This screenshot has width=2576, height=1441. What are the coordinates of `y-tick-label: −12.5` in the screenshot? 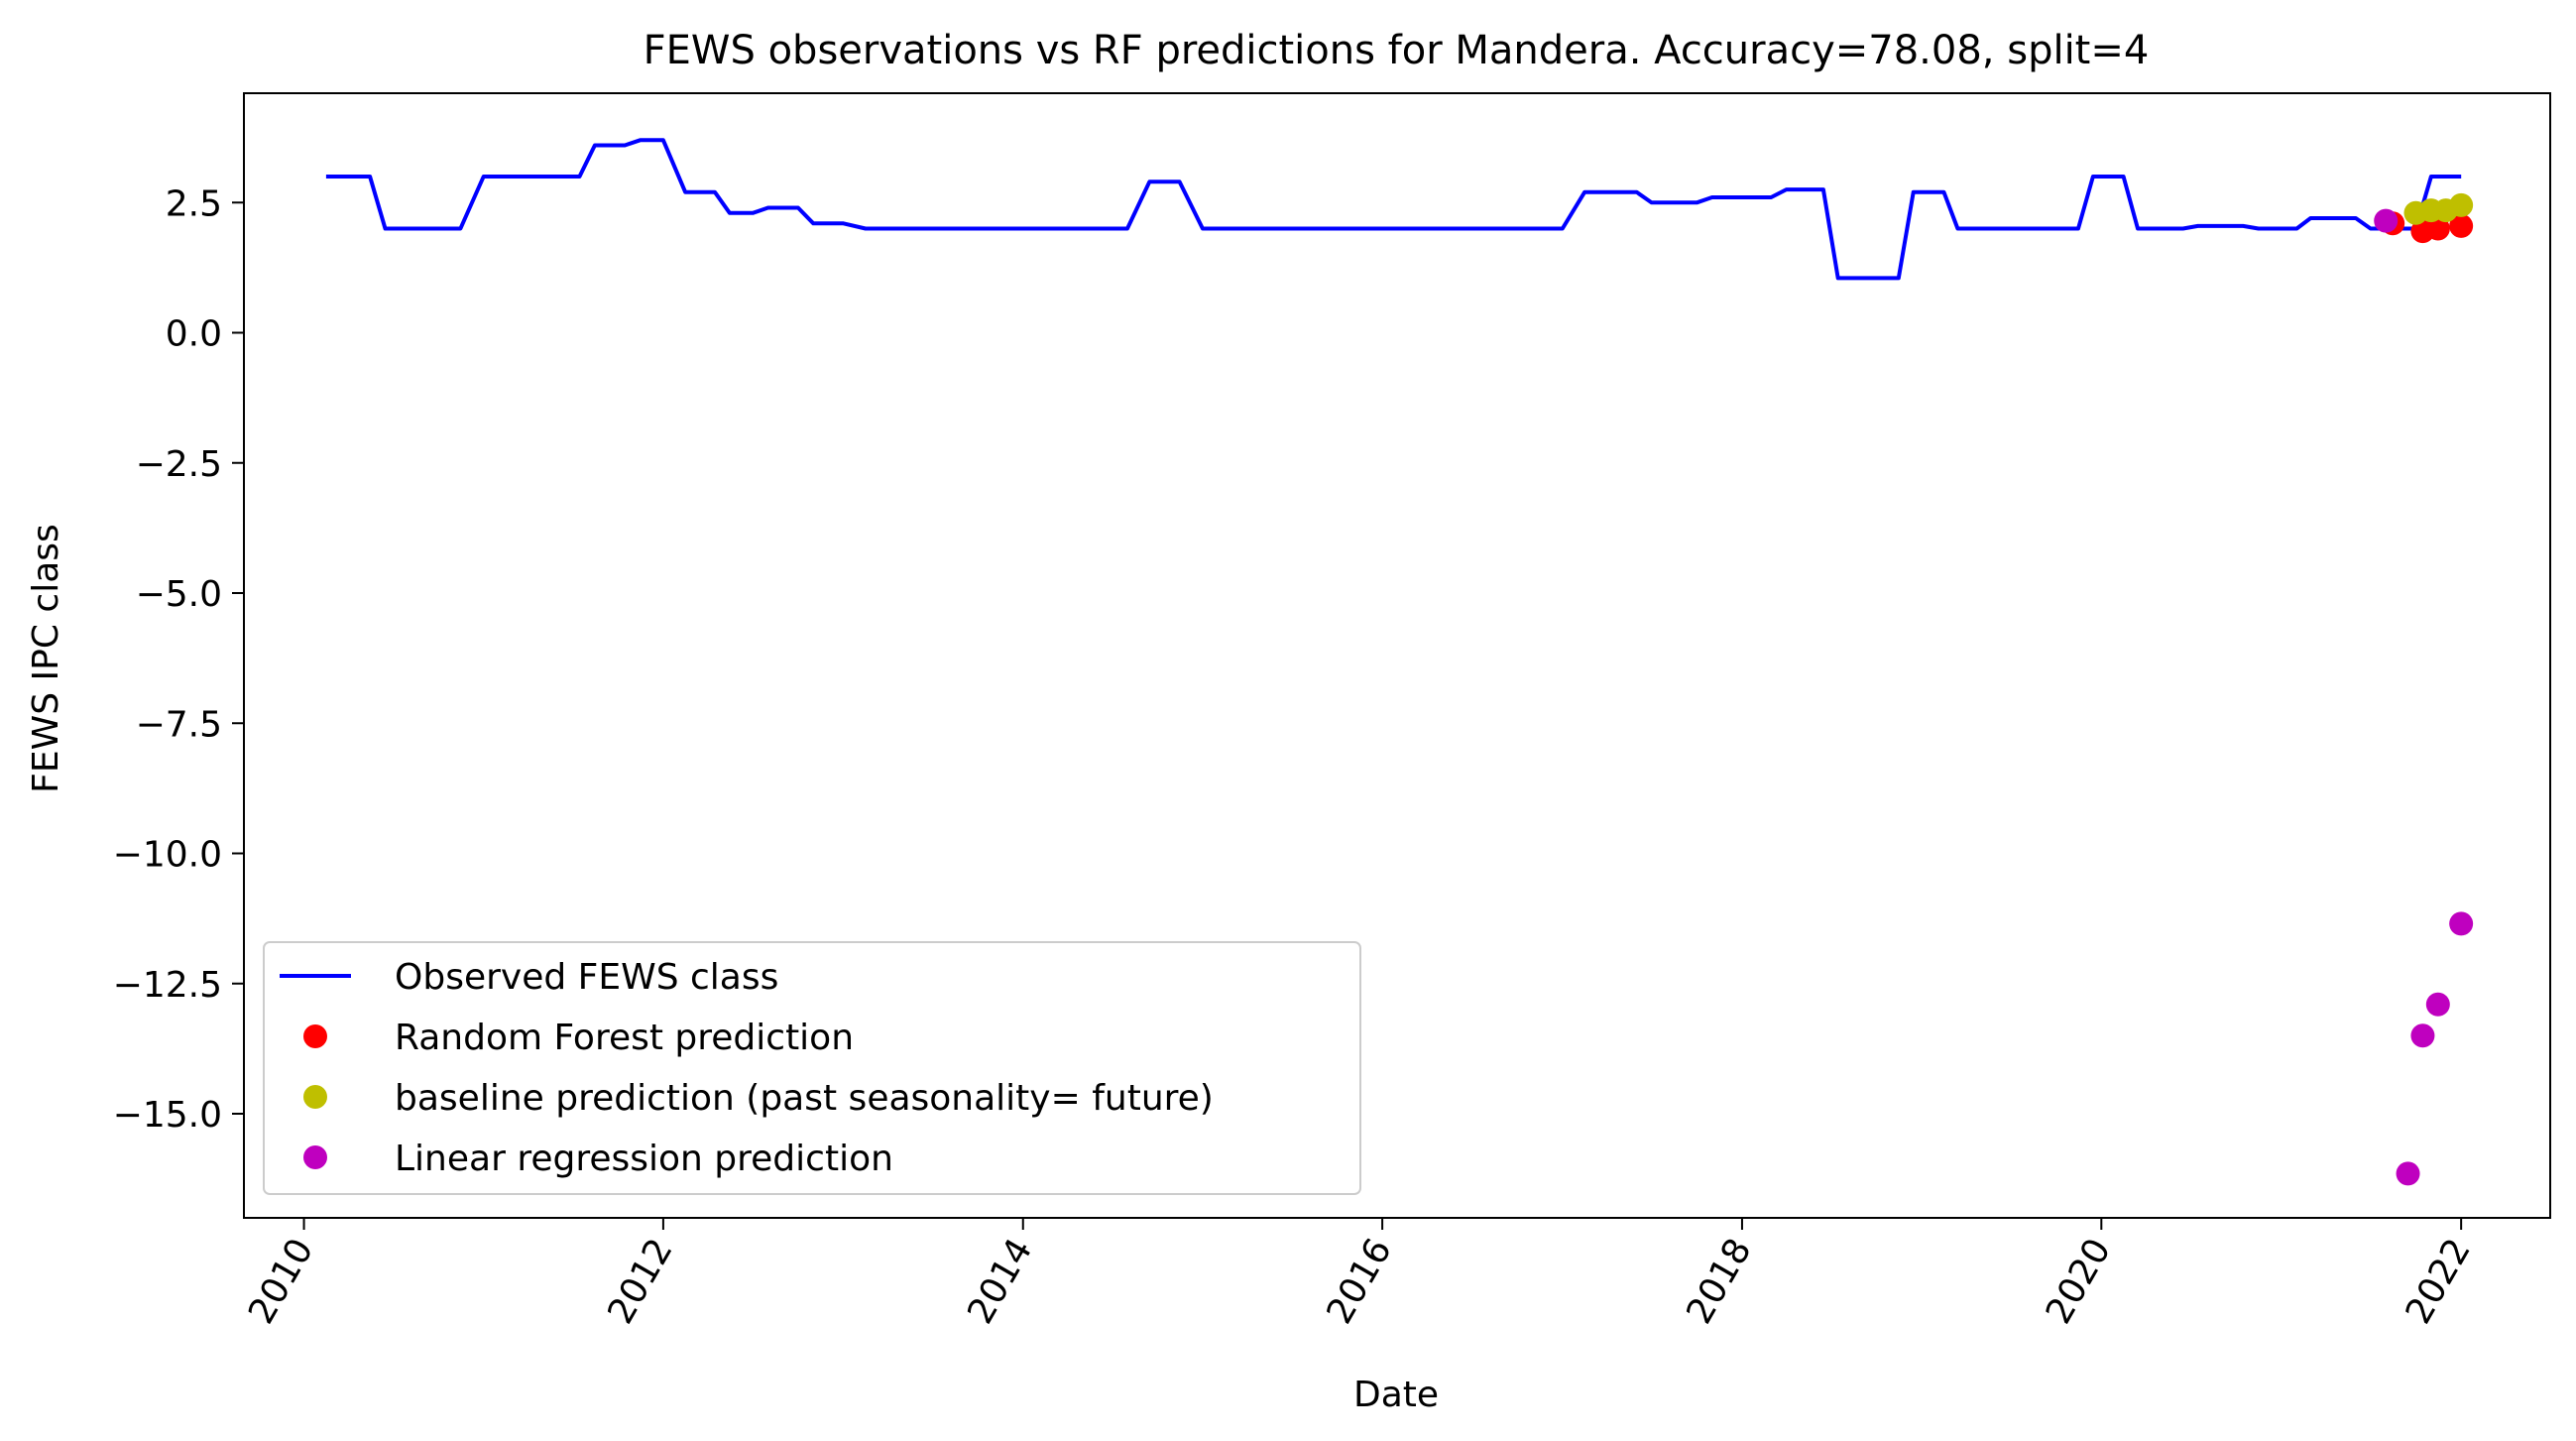 It's located at (167, 985).